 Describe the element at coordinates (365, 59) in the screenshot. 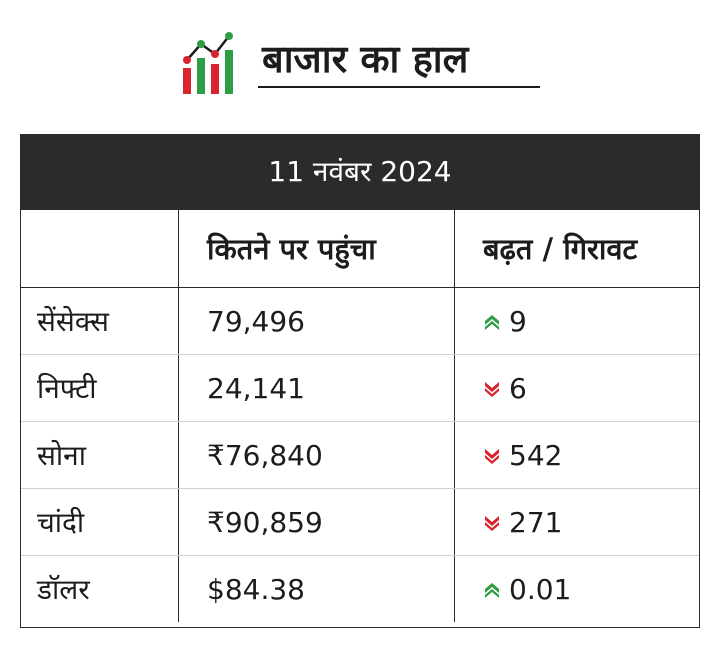

I see `page-title: बाजार का हाल` at that location.